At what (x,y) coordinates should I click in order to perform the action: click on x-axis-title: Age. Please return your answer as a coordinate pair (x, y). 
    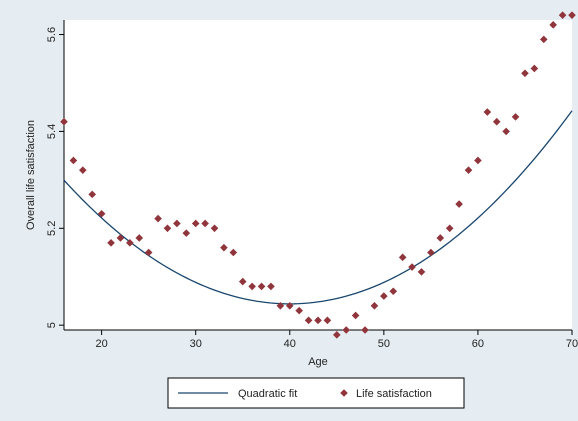
    Looking at the image, I should click on (318, 362).